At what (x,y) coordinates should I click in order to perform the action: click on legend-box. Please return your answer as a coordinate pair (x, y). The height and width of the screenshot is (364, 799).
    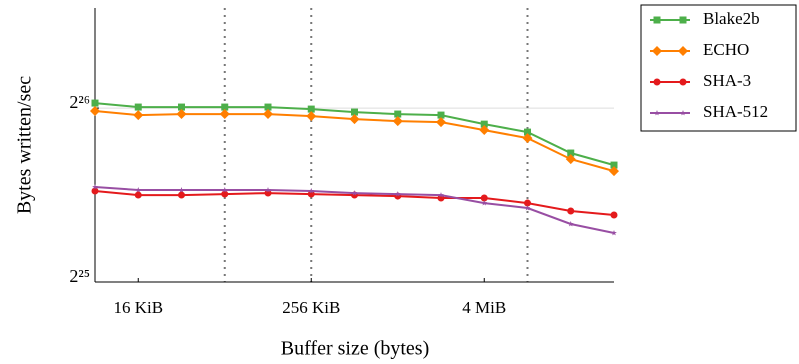
    Looking at the image, I should click on (718, 68).